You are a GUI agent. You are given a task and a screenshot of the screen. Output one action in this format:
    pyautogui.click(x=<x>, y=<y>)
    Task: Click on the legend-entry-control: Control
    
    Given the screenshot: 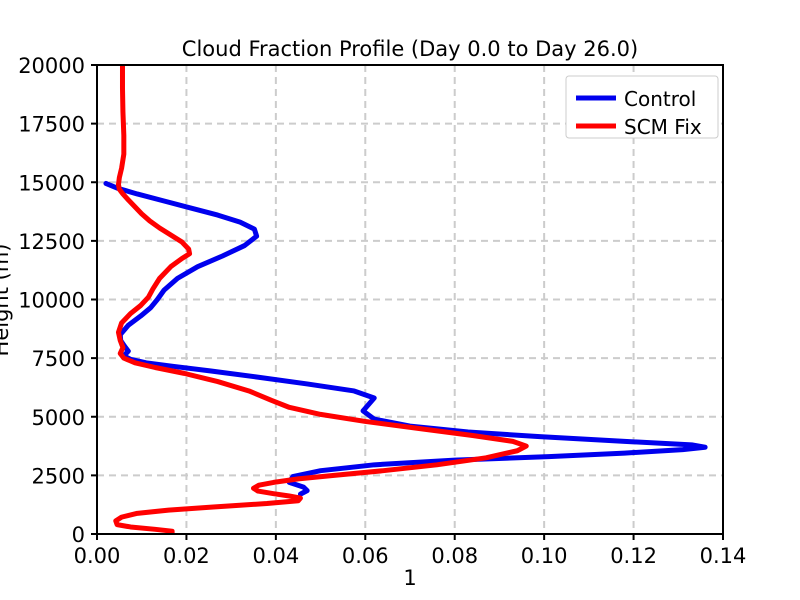 What is the action you would take?
    pyautogui.click(x=636, y=99)
    